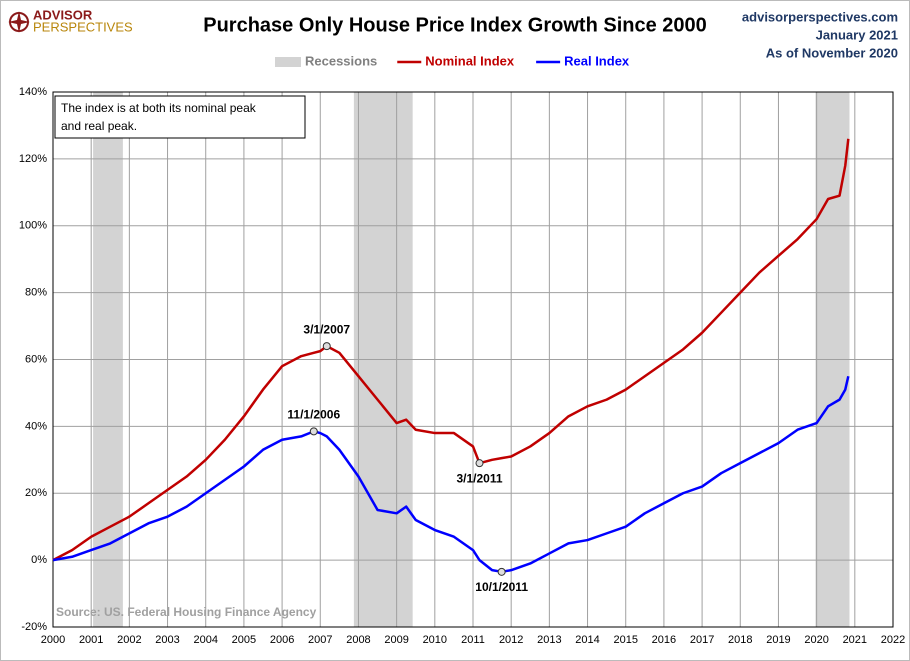  I want to click on y-tick-label: 0%, so click(39, 560).